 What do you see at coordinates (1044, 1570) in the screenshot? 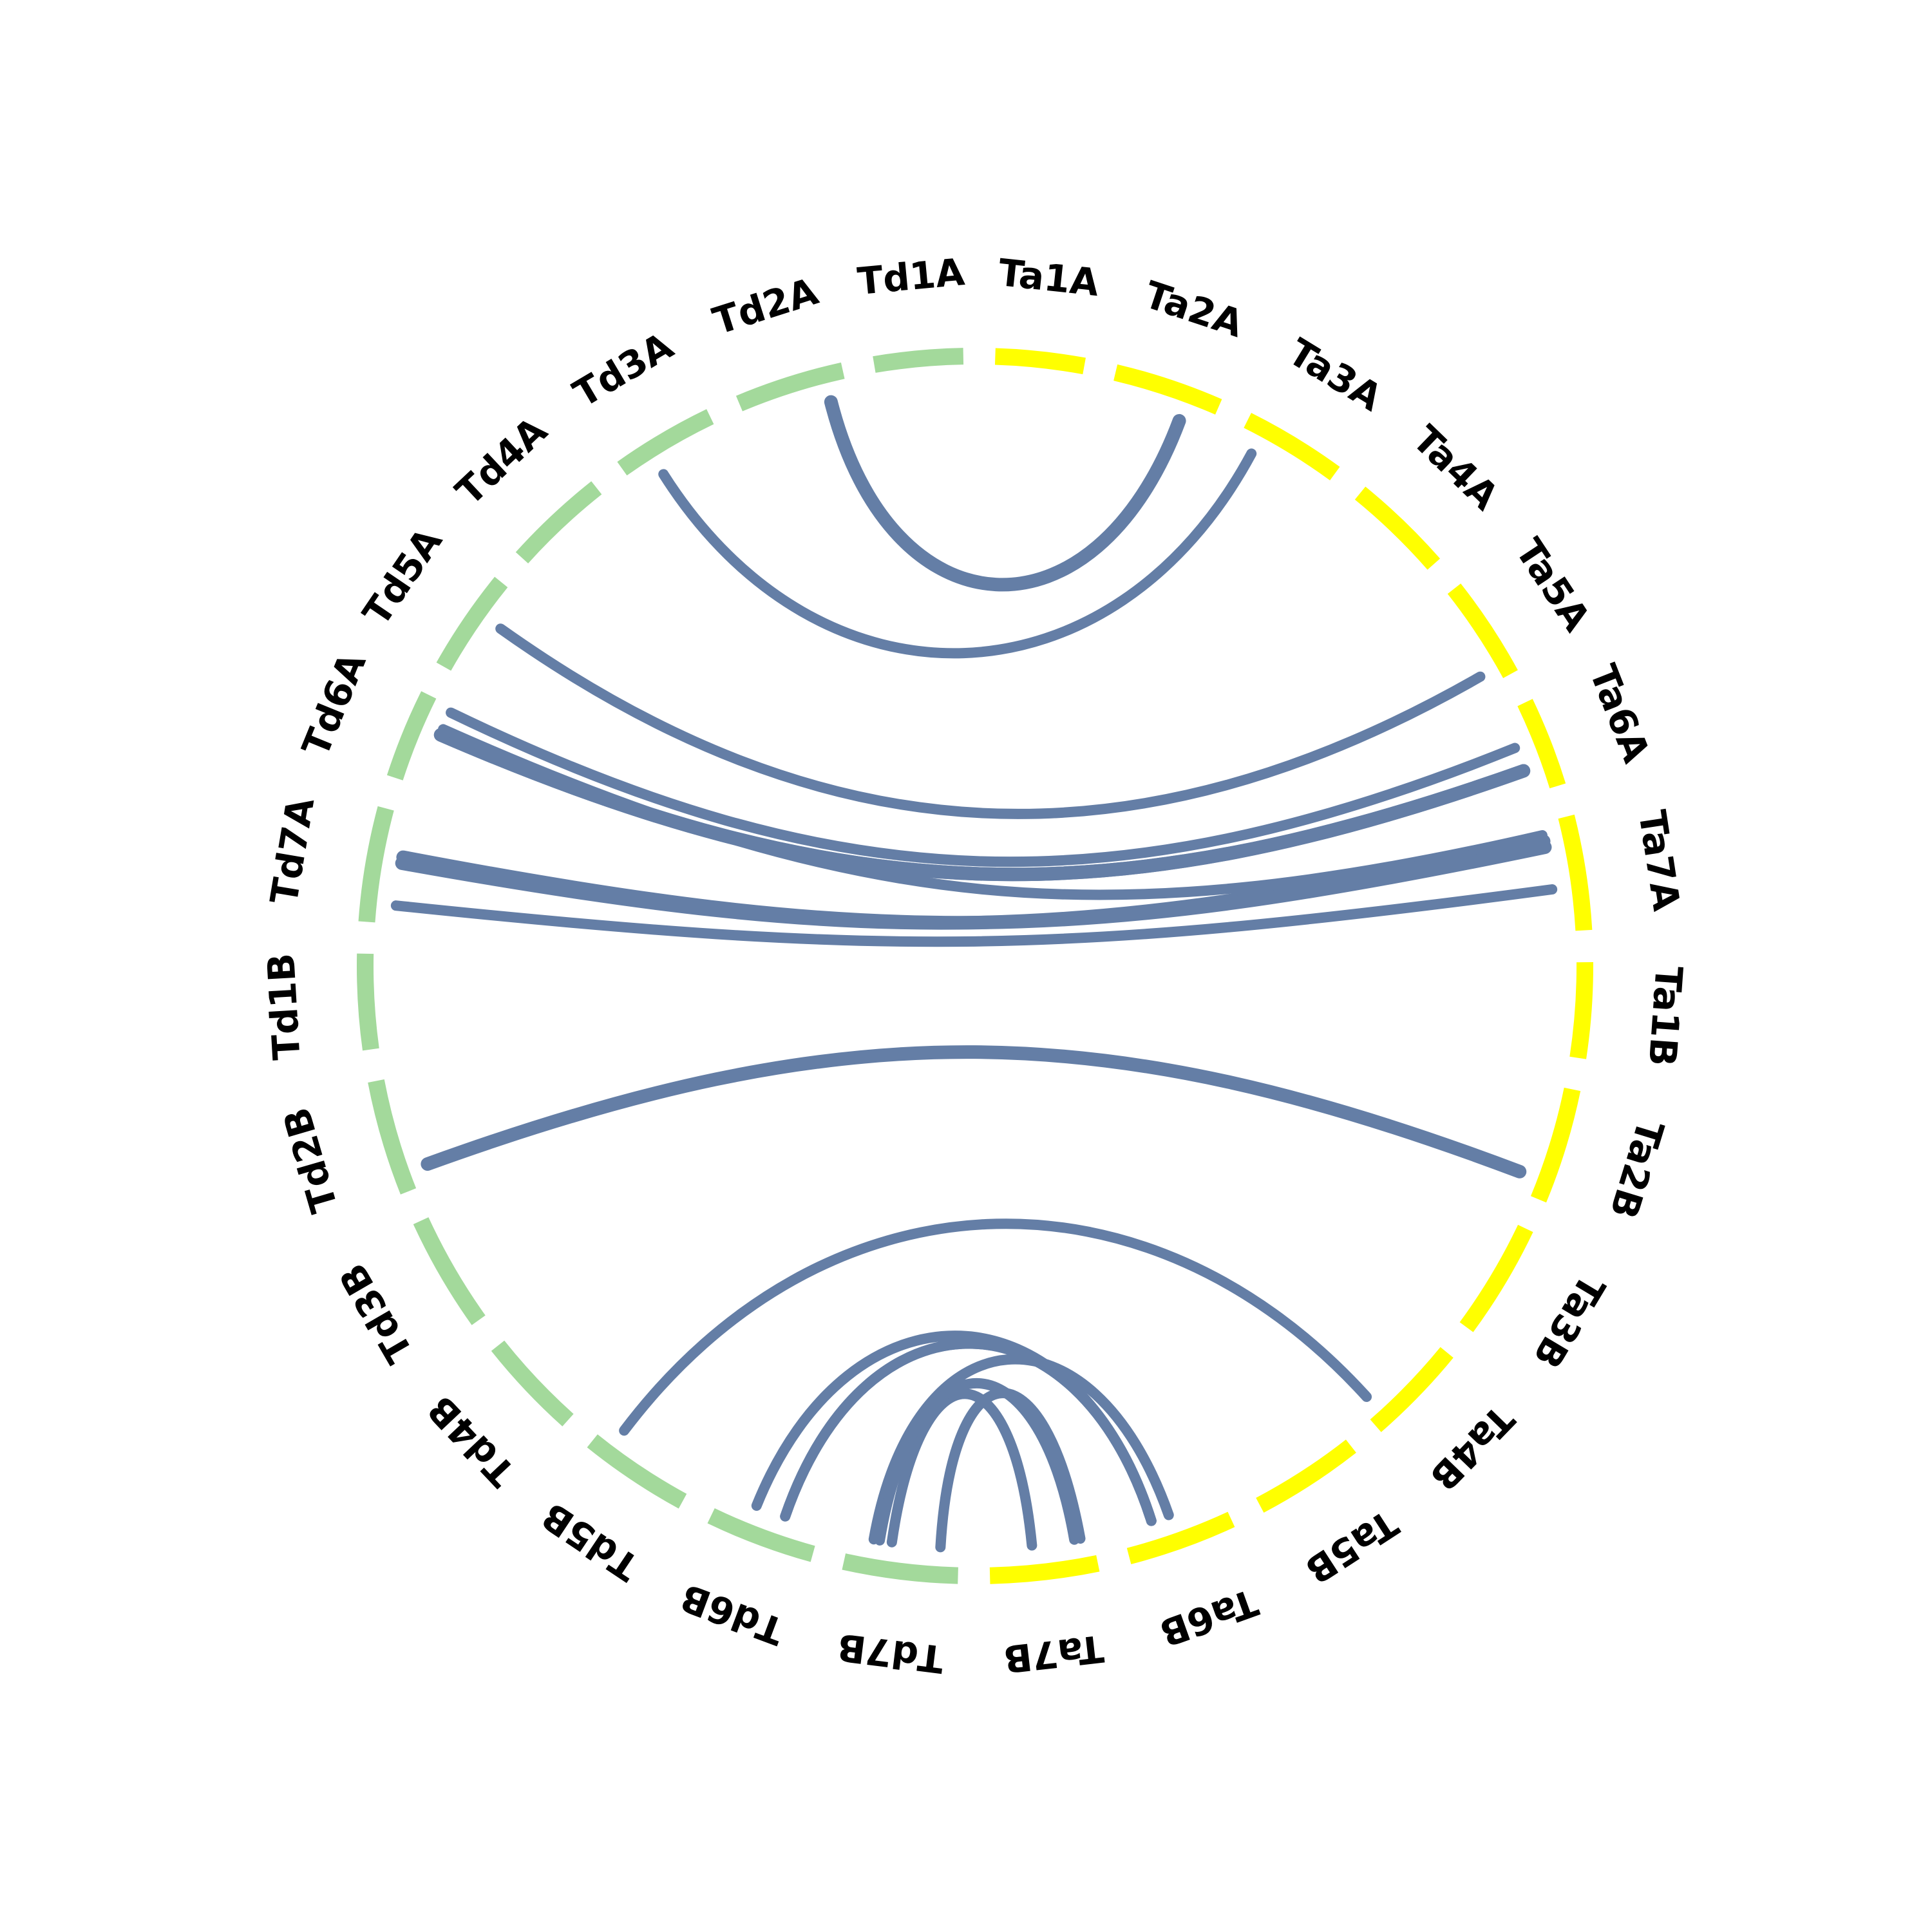
I see `sector-arc-Ta7B` at bounding box center [1044, 1570].